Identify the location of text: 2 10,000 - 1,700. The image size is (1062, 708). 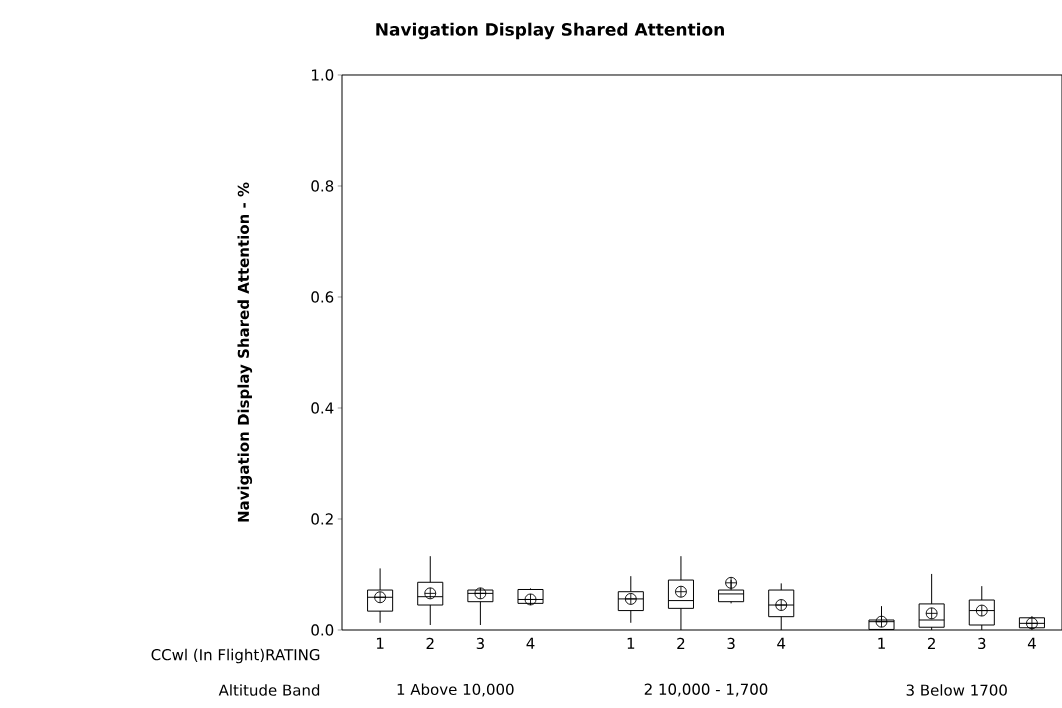
(706, 690).